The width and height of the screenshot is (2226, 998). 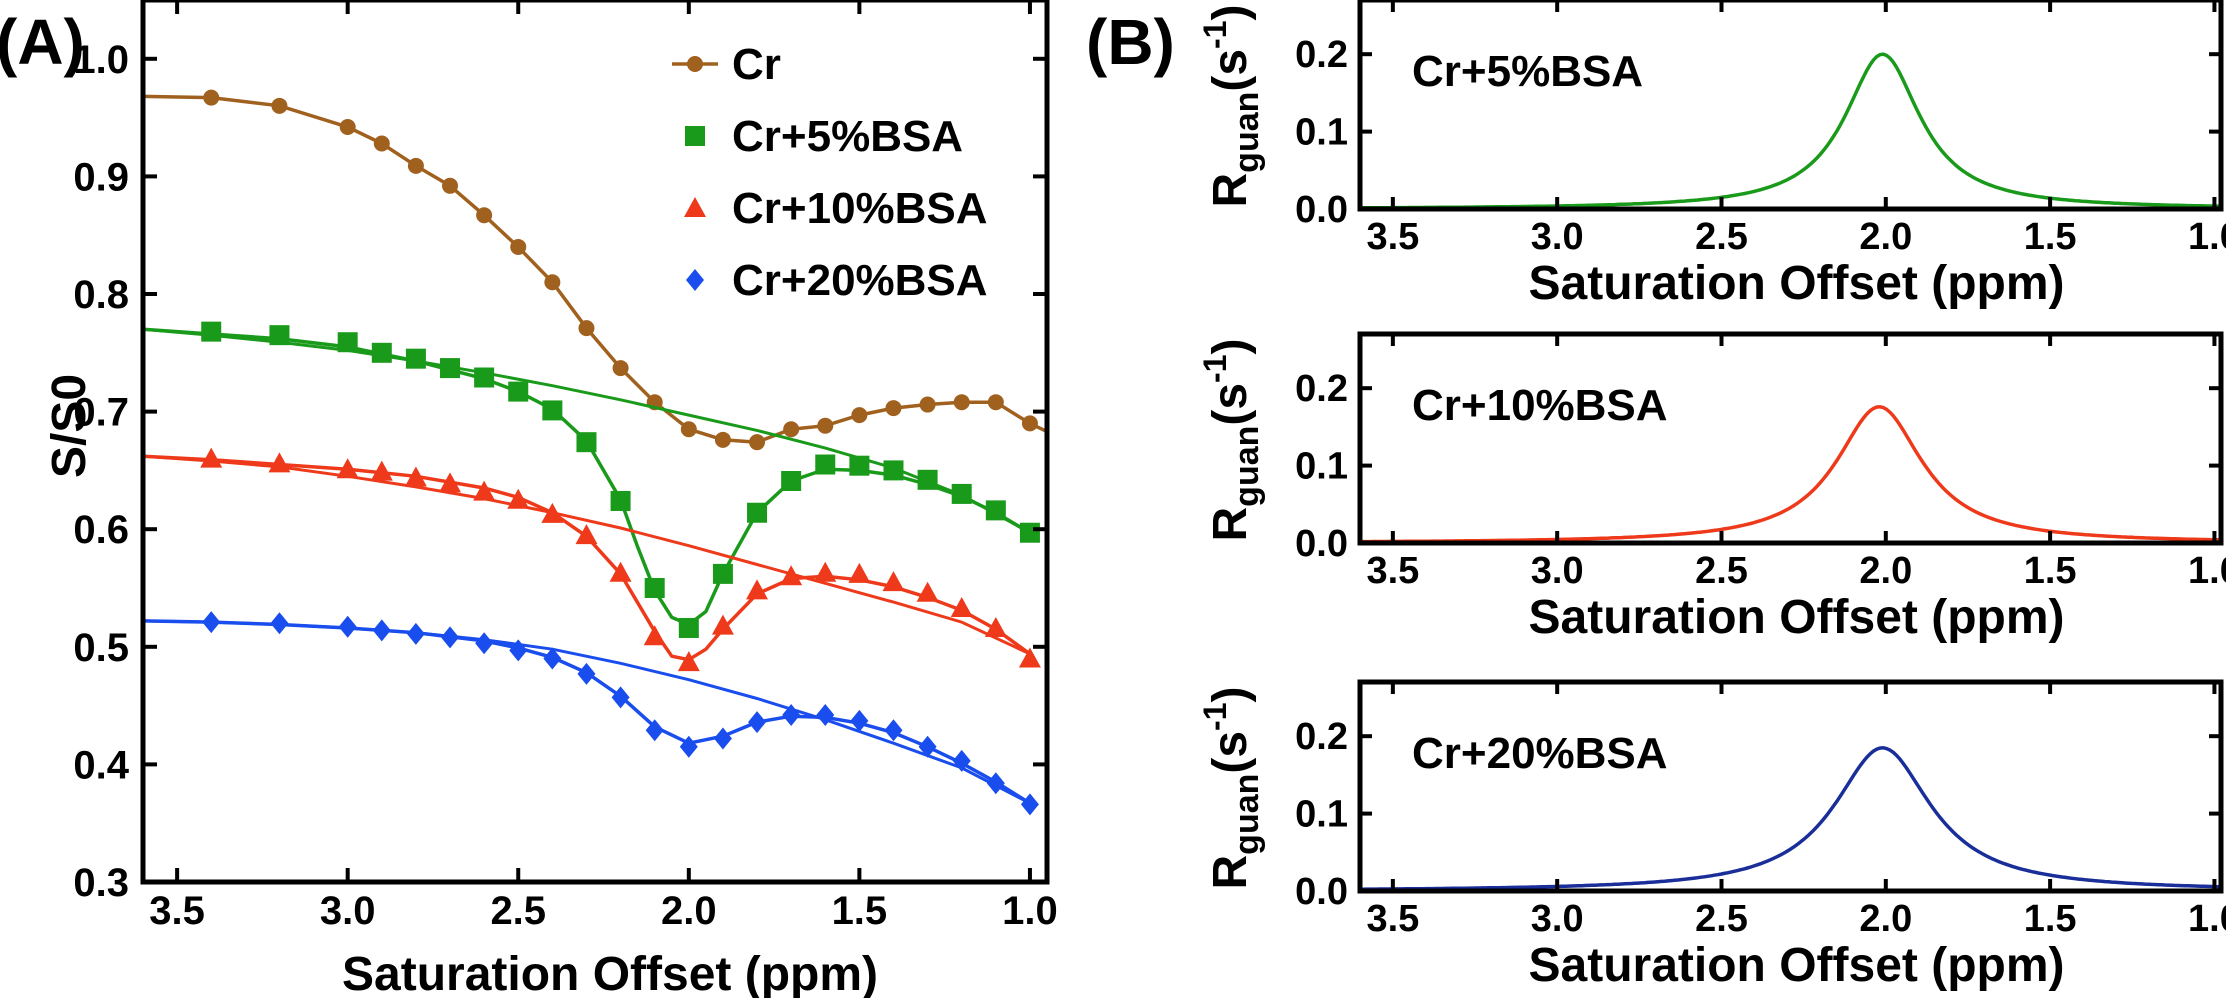 I want to click on panel-b-label: (B), so click(x=1130, y=42).